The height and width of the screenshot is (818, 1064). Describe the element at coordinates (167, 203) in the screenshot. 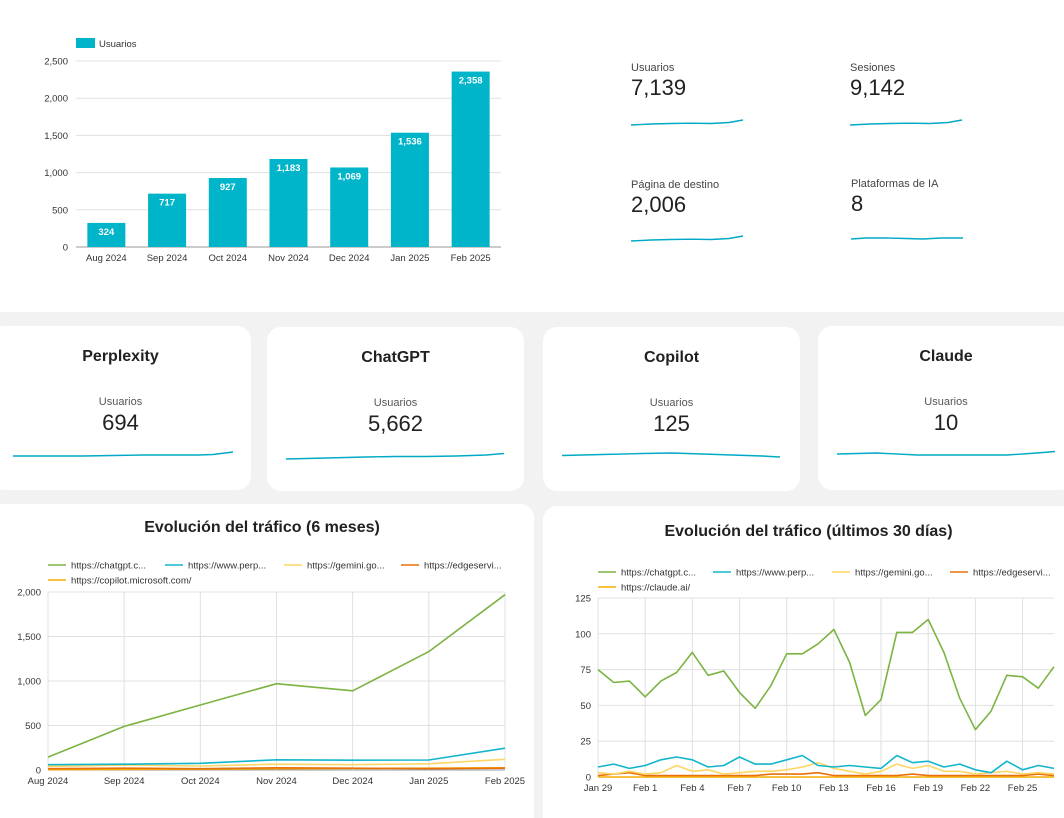

I see `data-label: 717` at that location.